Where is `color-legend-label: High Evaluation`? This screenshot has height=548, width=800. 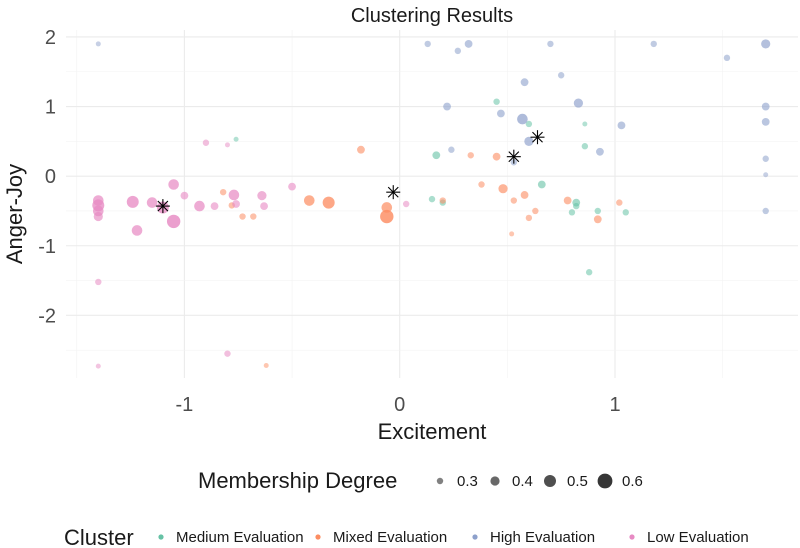
color-legend-label: High Evaluation is located at coordinates (542, 537).